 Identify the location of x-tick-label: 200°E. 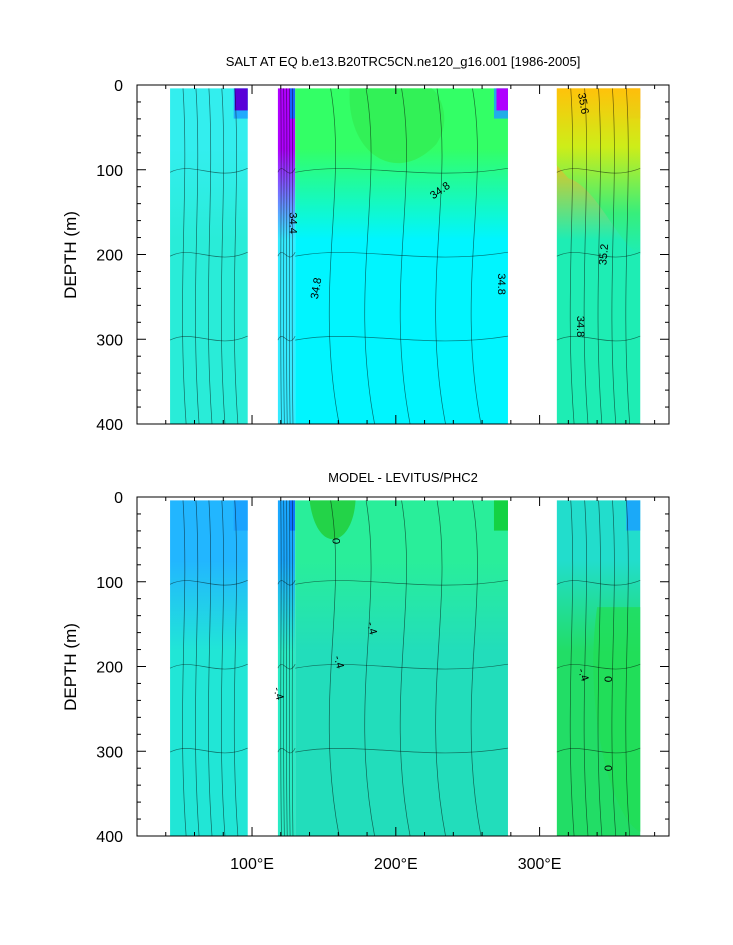
(396, 864).